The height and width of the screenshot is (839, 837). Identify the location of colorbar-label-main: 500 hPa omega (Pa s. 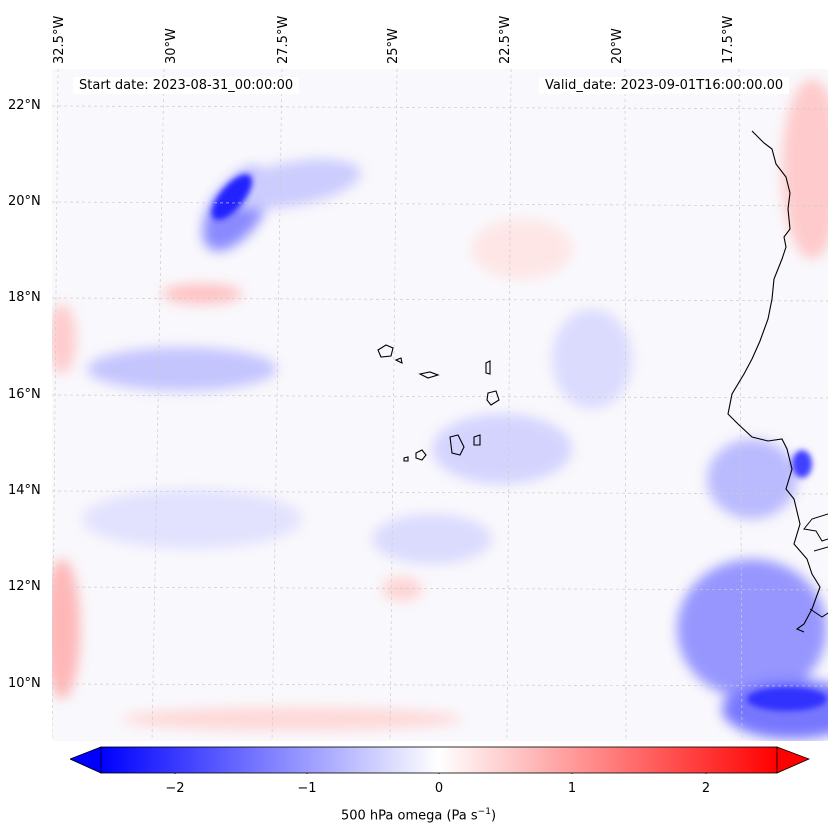
(409, 816).